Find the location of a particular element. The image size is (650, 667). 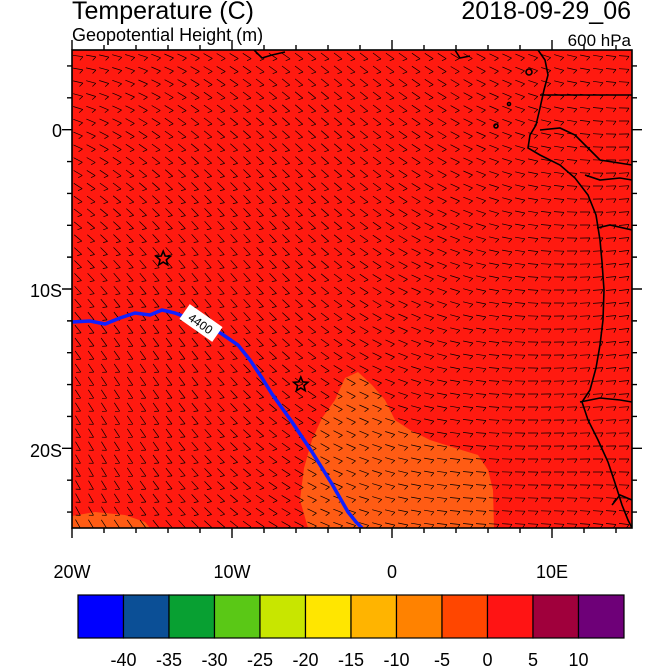

colorbar-label: -10 is located at coordinates (396, 658).